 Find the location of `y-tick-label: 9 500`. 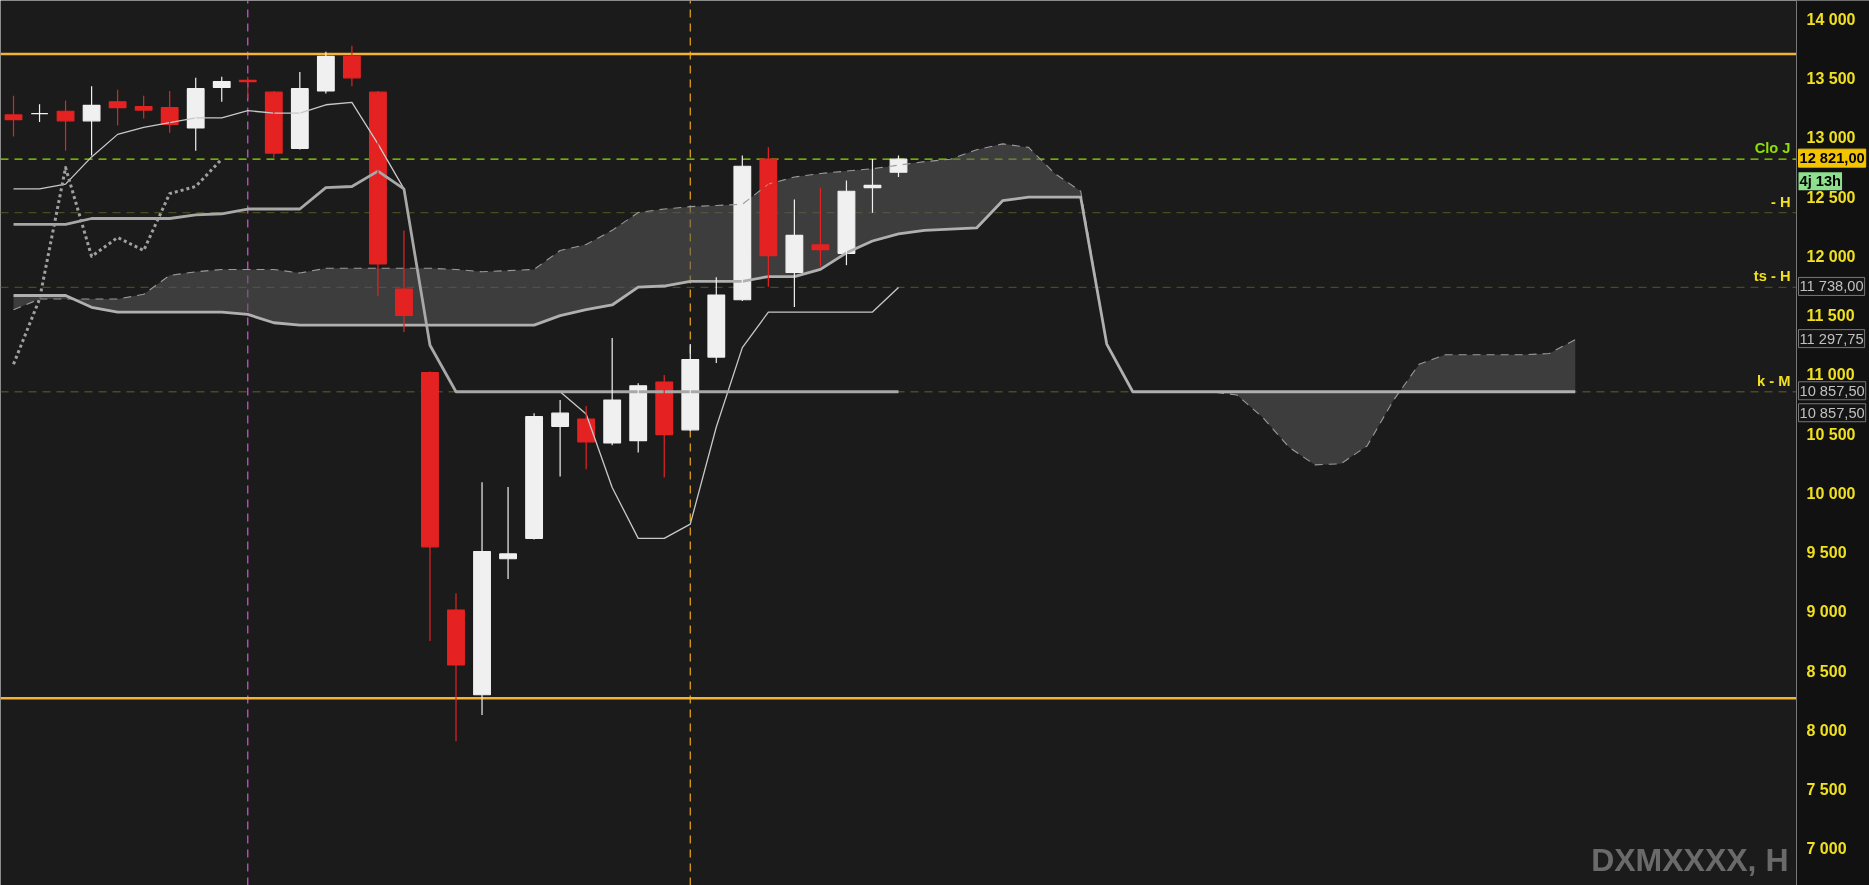

y-tick-label: 9 500 is located at coordinates (1826, 553).